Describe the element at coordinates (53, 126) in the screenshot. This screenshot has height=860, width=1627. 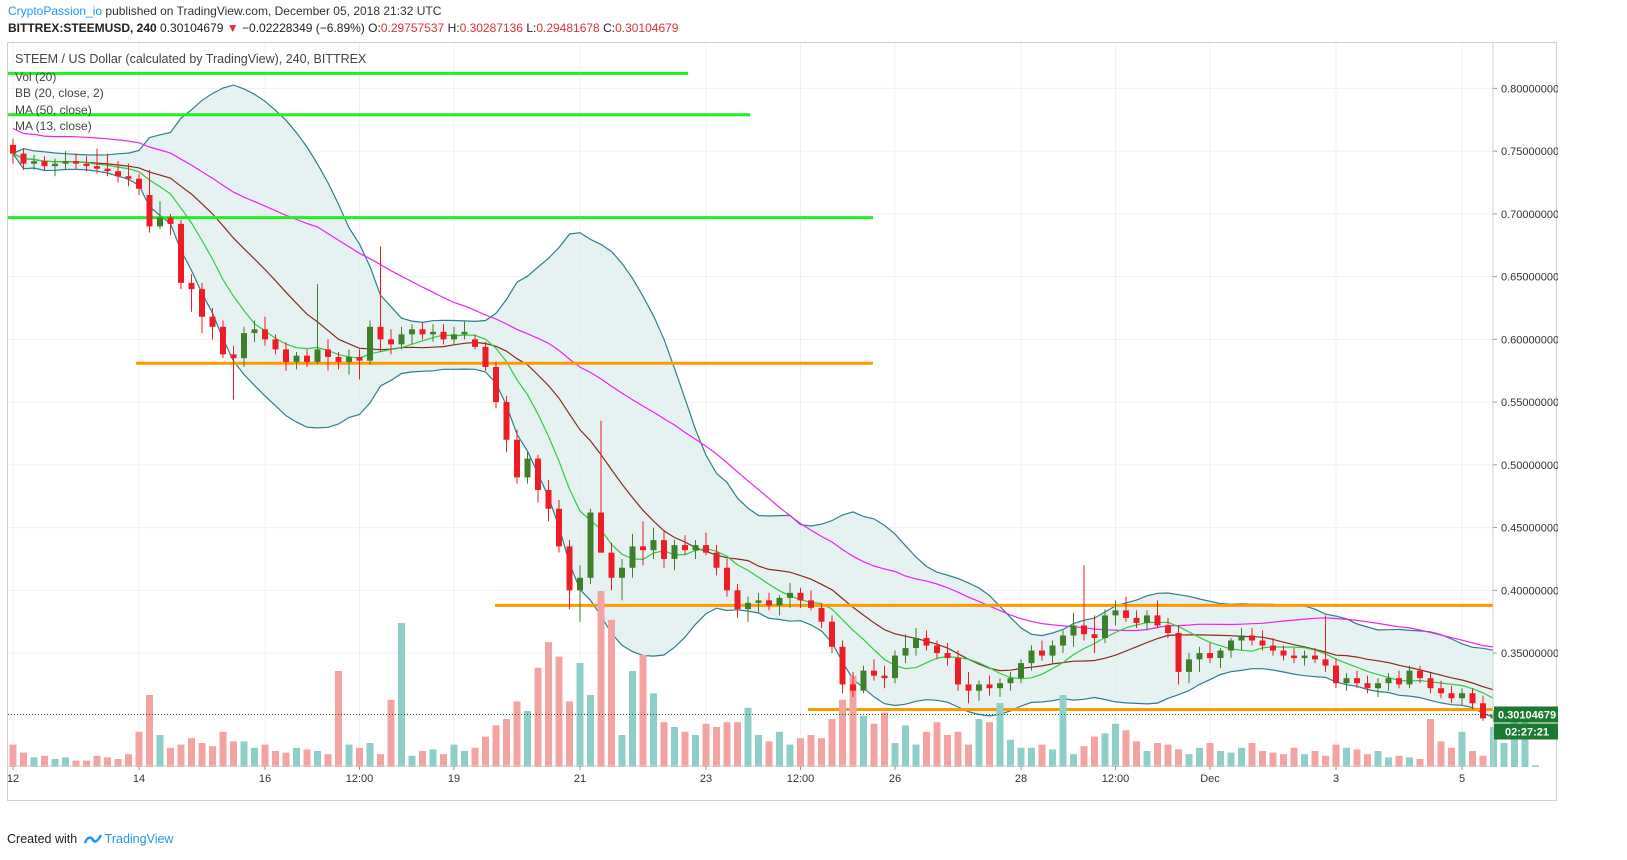
I see `legend-ma13: MA (13, close)` at that location.